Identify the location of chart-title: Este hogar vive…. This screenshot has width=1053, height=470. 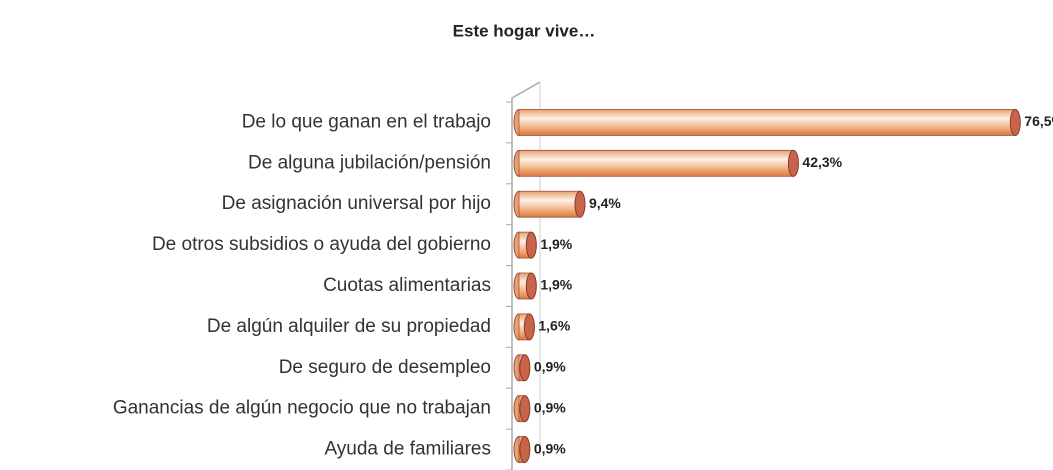
(524, 30).